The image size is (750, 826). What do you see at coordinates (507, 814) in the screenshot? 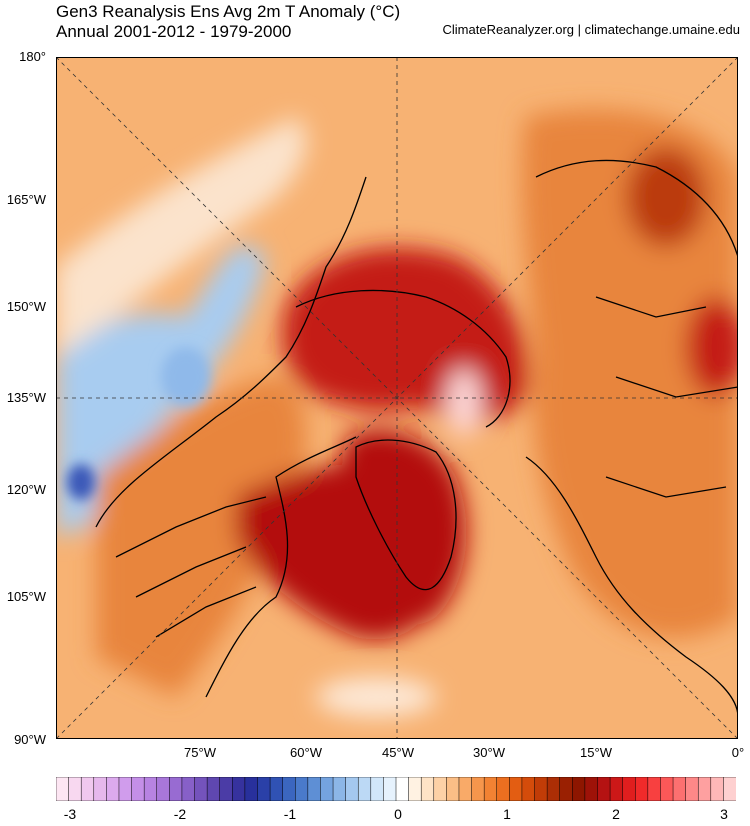
I see `colorbar-label-1: 1` at bounding box center [507, 814].